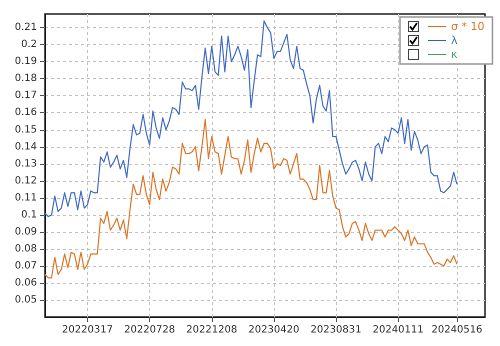 The height and width of the screenshot is (346, 500). Describe the element at coordinates (25, 130) in the screenshot. I see `y-tick-label: 0.15` at that location.